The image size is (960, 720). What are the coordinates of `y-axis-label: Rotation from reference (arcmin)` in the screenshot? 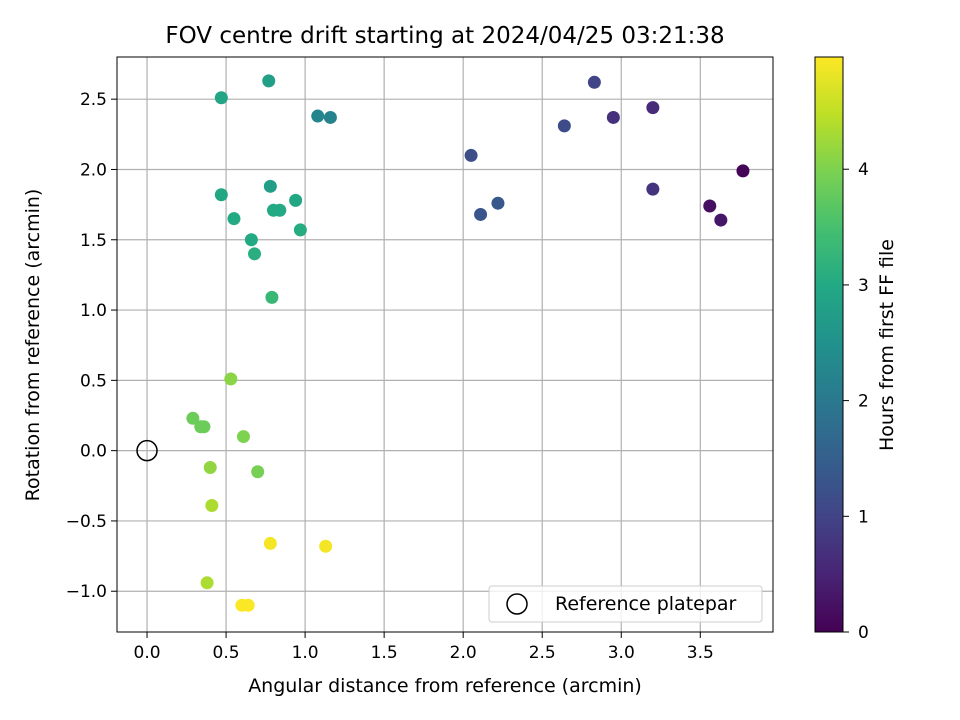 It's located at (33, 345).